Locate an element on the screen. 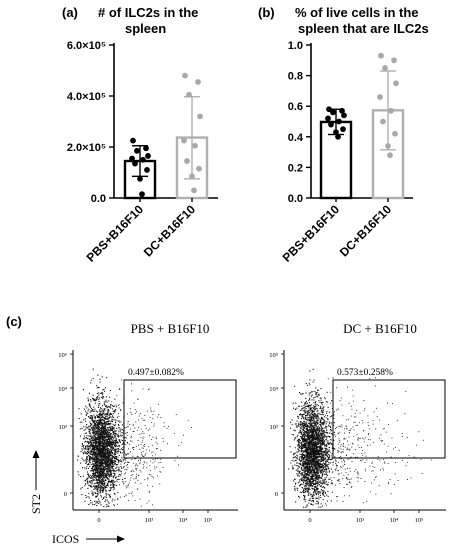 The height and width of the screenshot is (550, 451). flow-x-tick-label: 0 is located at coordinates (98, 520).